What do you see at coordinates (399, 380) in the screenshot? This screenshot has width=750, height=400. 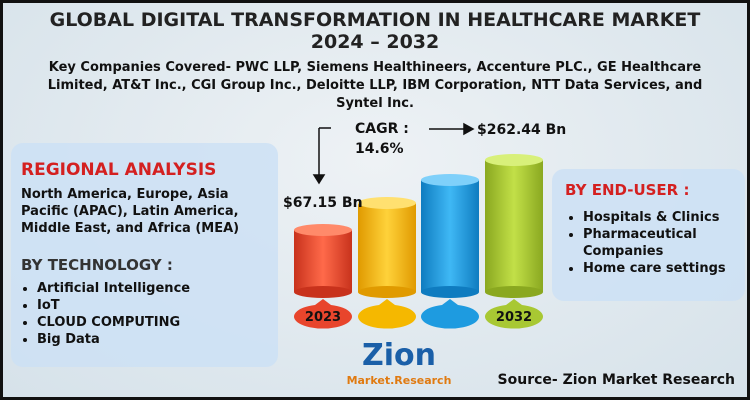 I see `logo-sub: Market.Research` at bounding box center [399, 380].